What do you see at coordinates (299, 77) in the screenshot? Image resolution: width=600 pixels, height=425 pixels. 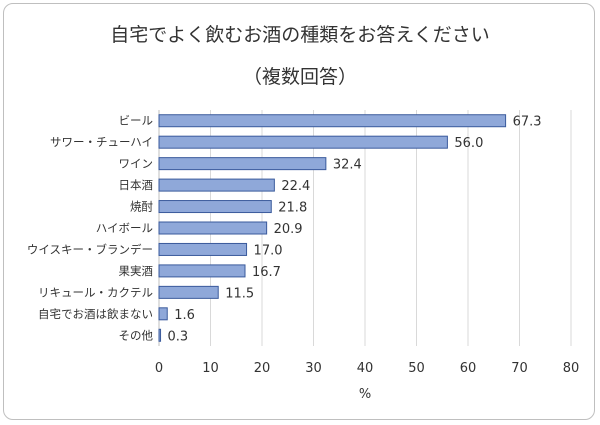 I see `chart-subtitle: （複数回答）` at bounding box center [299, 77].